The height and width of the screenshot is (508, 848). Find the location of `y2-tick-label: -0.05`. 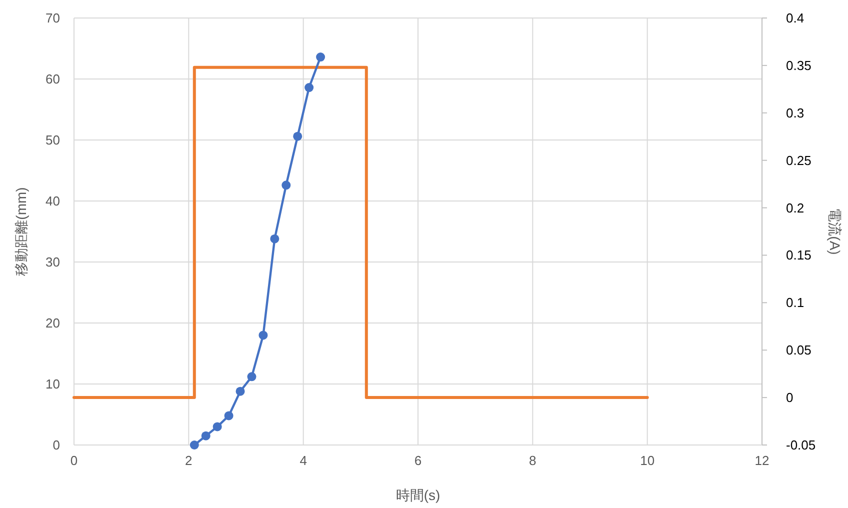

y2-tick-label: -0.05 is located at coordinates (801, 445).